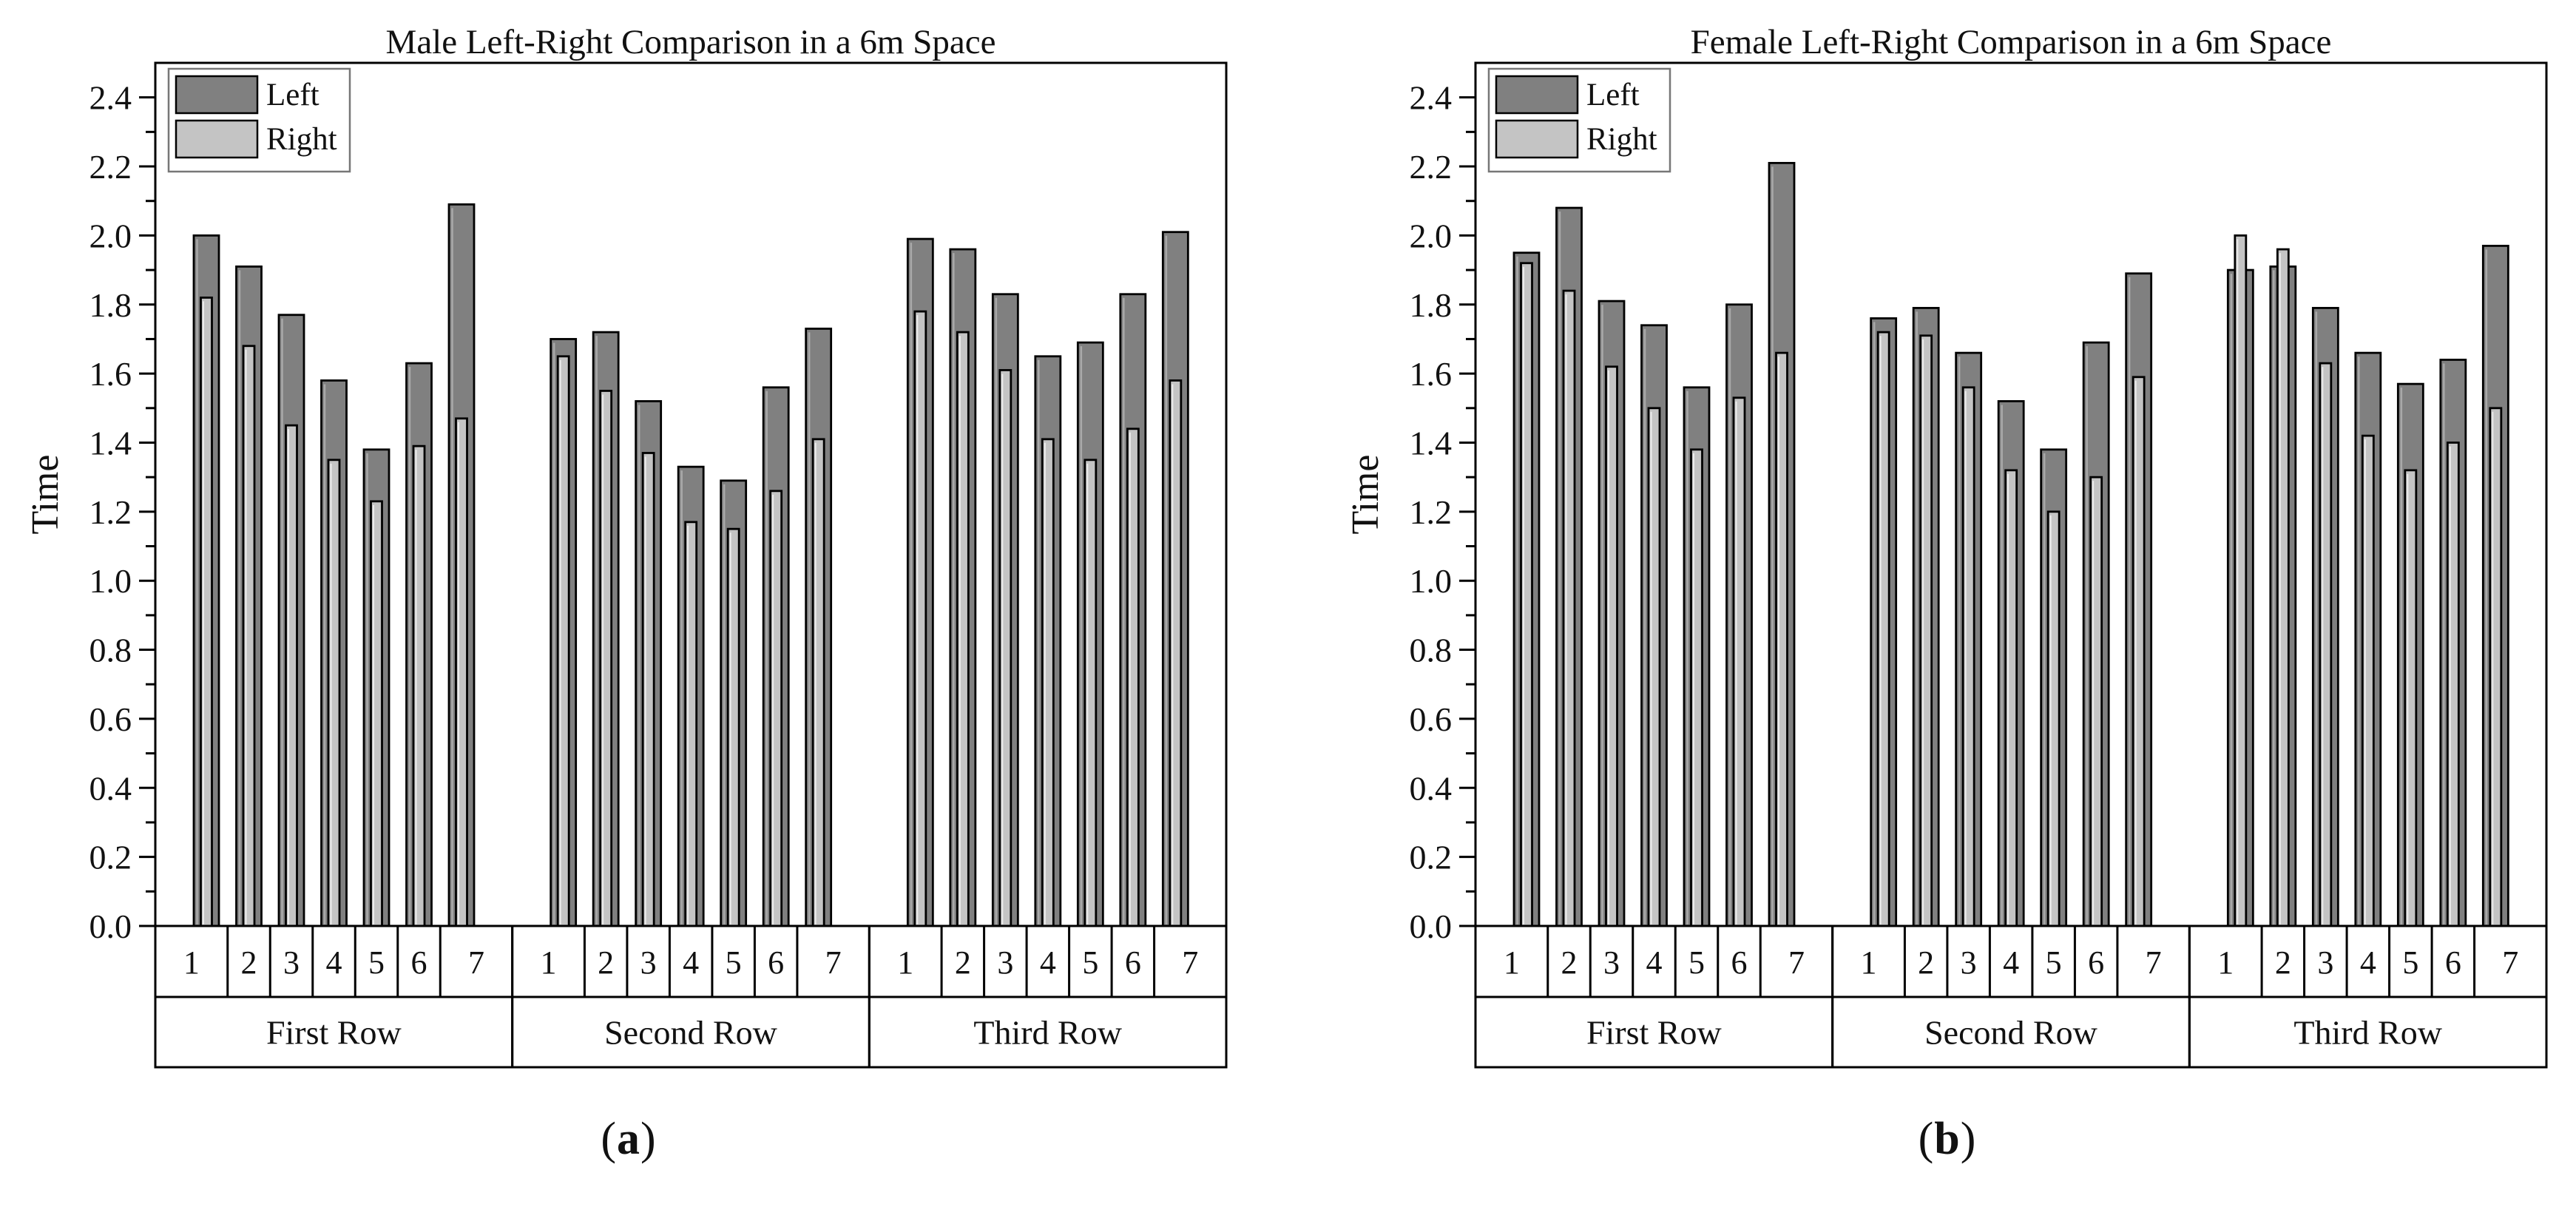  I want to click on group-label: Third Row, so click(1047, 1033).